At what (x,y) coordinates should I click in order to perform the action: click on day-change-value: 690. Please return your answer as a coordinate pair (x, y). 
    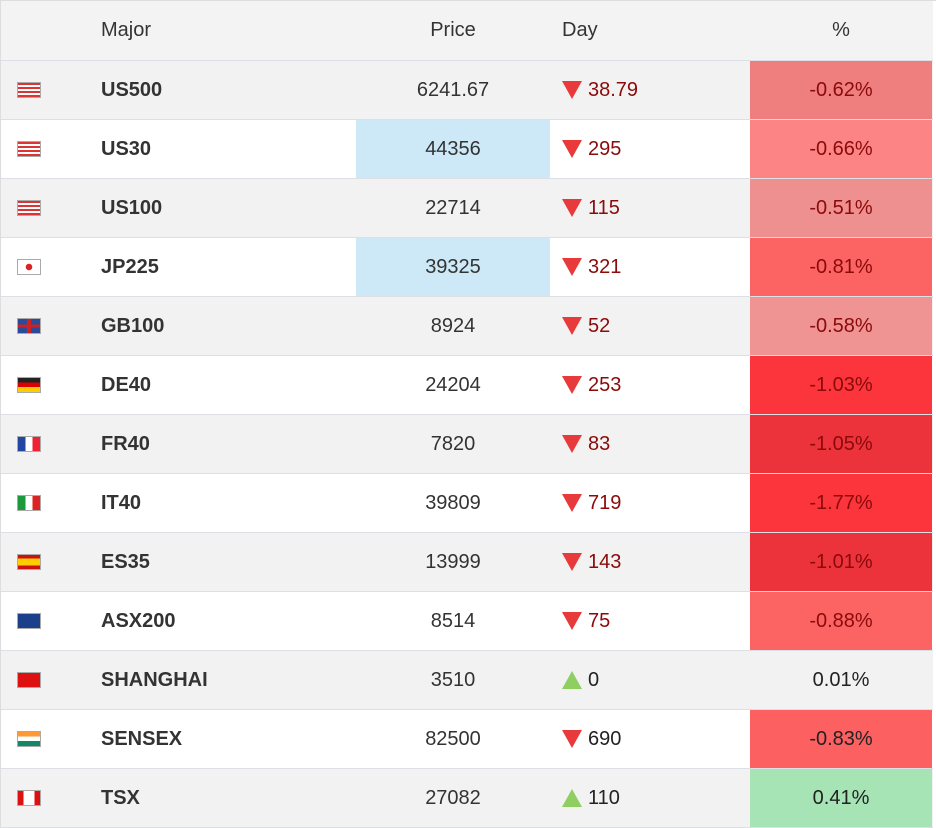
    Looking at the image, I should click on (605, 738).